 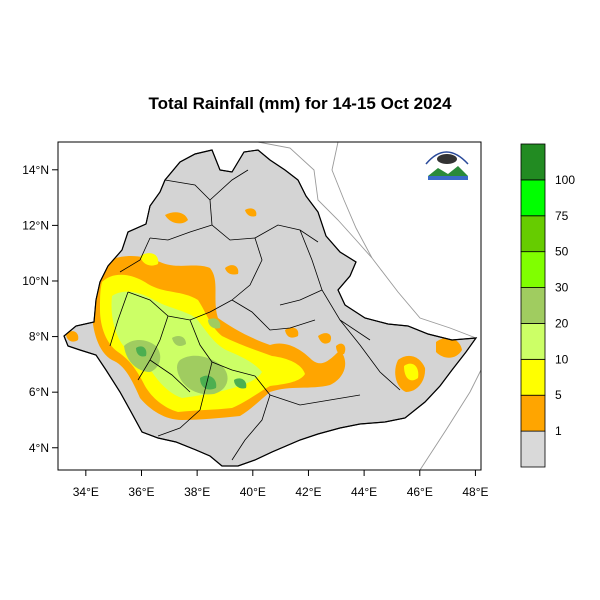 What do you see at coordinates (308, 492) in the screenshot?
I see `x-tick-label: 42°E` at bounding box center [308, 492].